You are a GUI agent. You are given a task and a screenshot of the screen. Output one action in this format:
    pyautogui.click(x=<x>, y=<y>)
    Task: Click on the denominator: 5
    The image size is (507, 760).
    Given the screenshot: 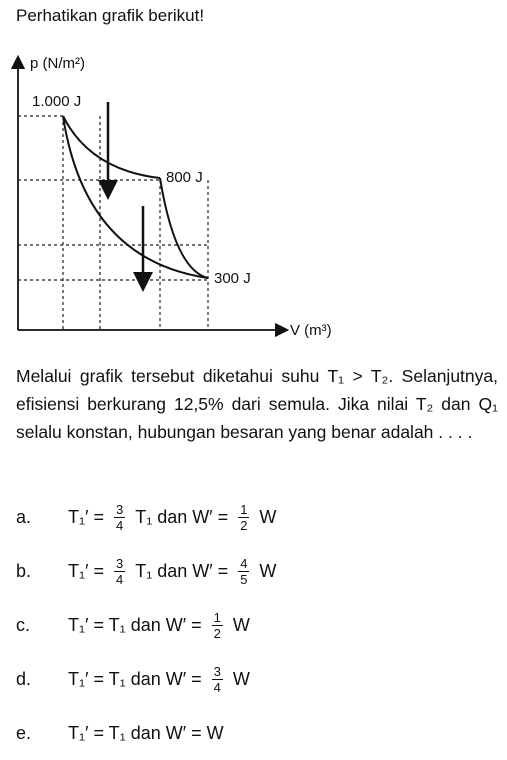 What is the action you would take?
    pyautogui.click(x=244, y=579)
    